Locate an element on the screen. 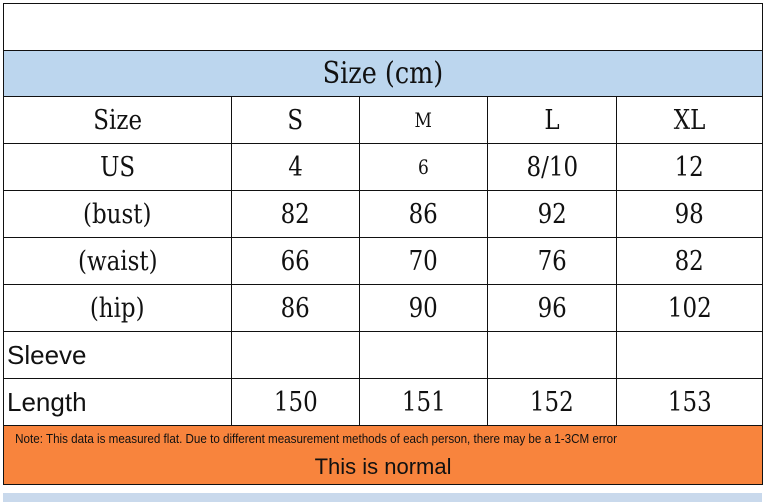 The height and width of the screenshot is (502, 763). cell: 153 is located at coordinates (689, 402).